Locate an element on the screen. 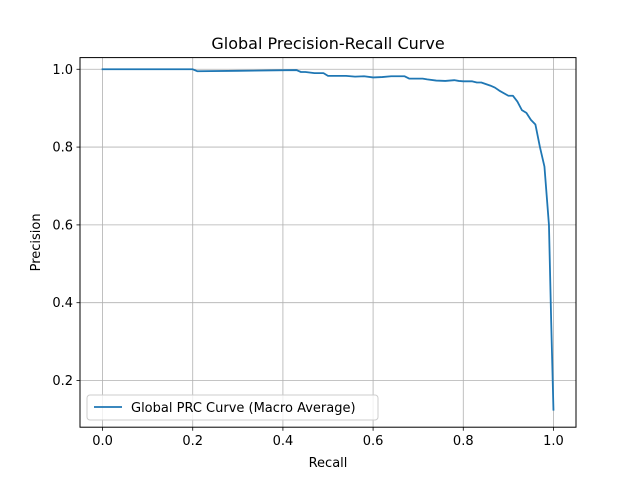  legend-series-label: Global PRC Curve (Macro Average) is located at coordinates (243, 408).